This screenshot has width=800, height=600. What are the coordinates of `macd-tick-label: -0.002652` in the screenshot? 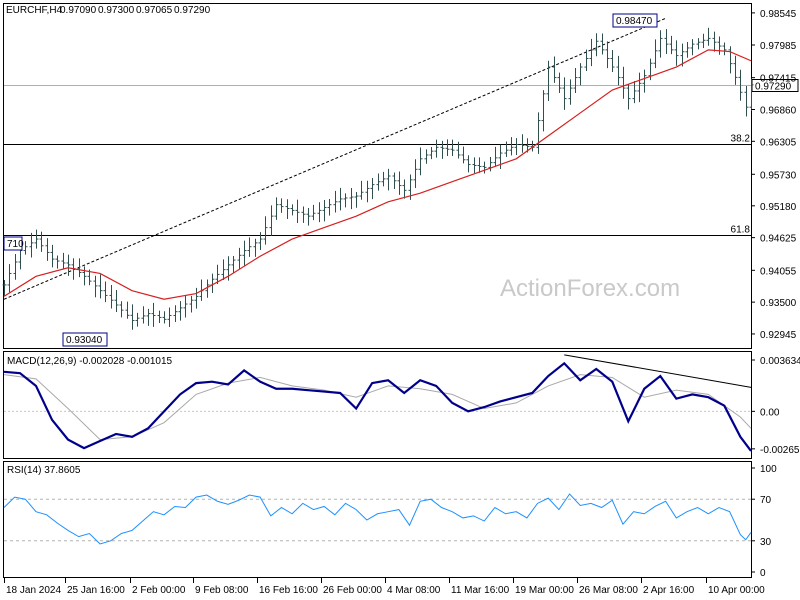 It's located at (780, 450).